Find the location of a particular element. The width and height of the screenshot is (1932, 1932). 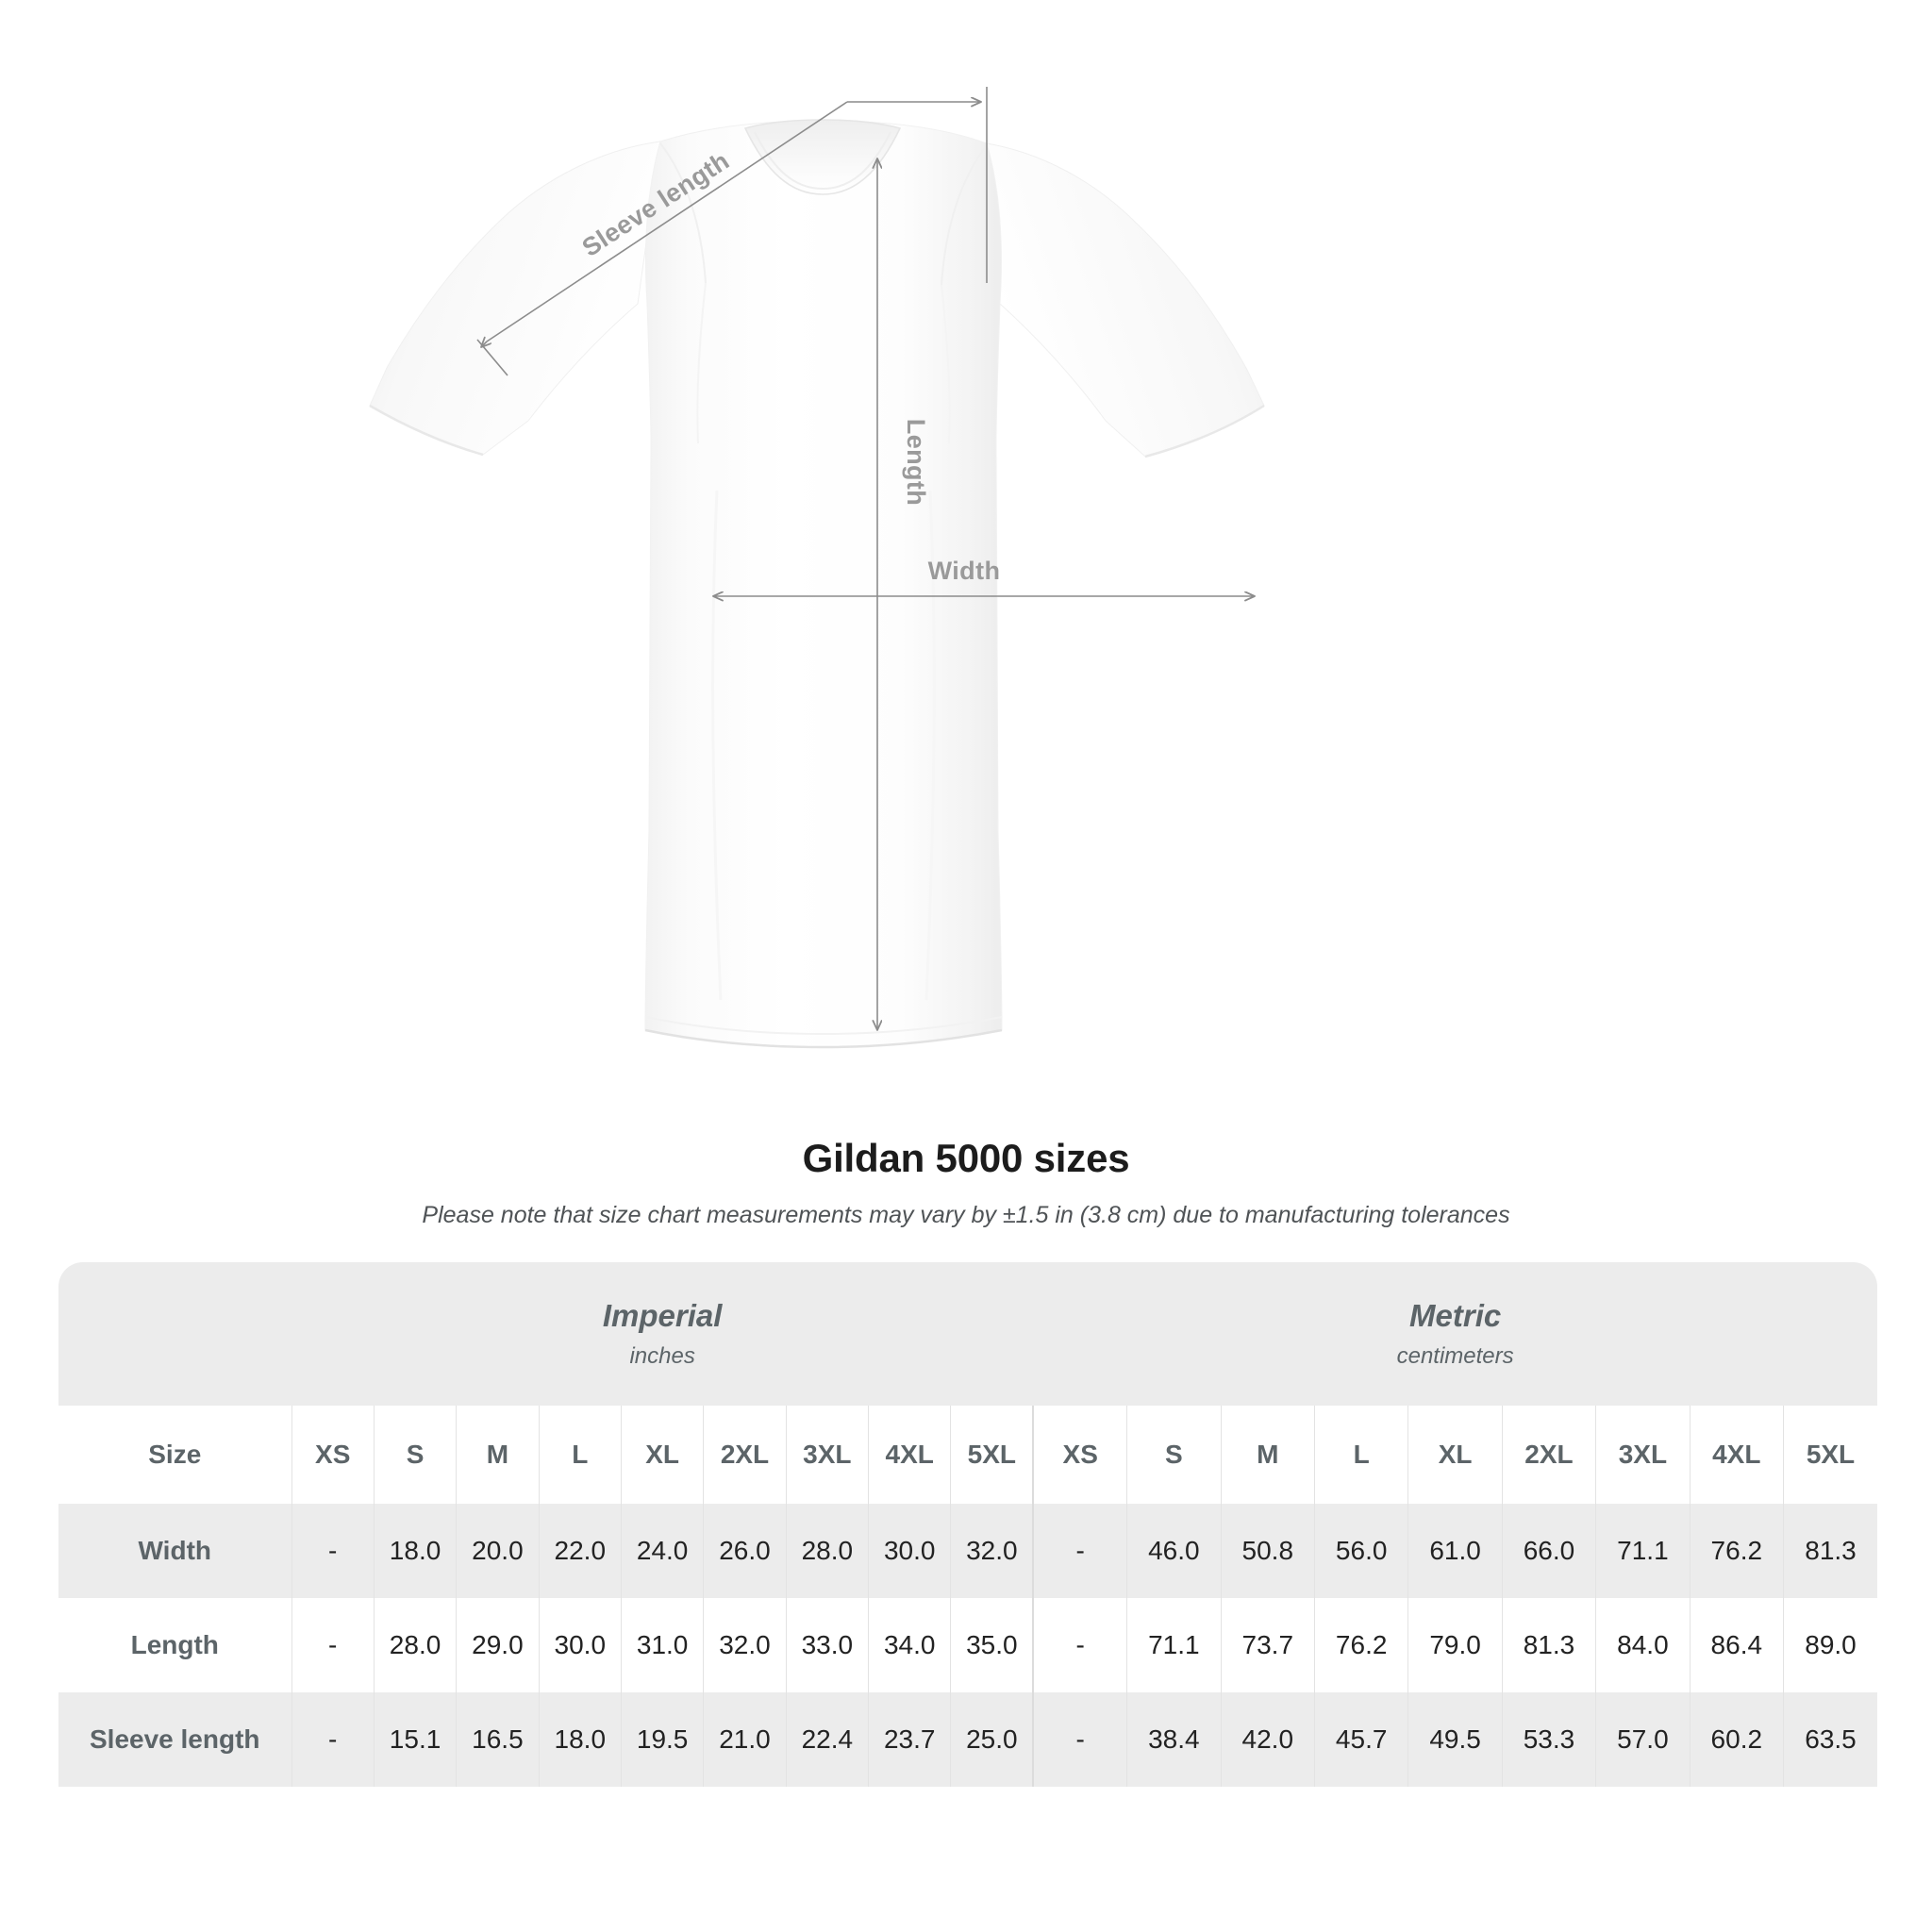

length-imperial-xl: 31.0 is located at coordinates (662, 1645).